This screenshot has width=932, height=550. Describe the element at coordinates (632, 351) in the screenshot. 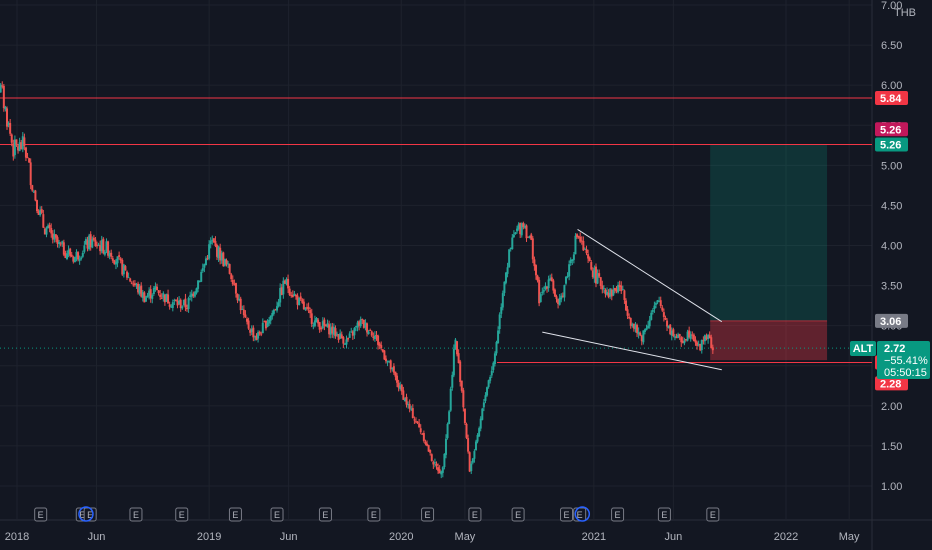

I see `wedge-lower-line` at that location.